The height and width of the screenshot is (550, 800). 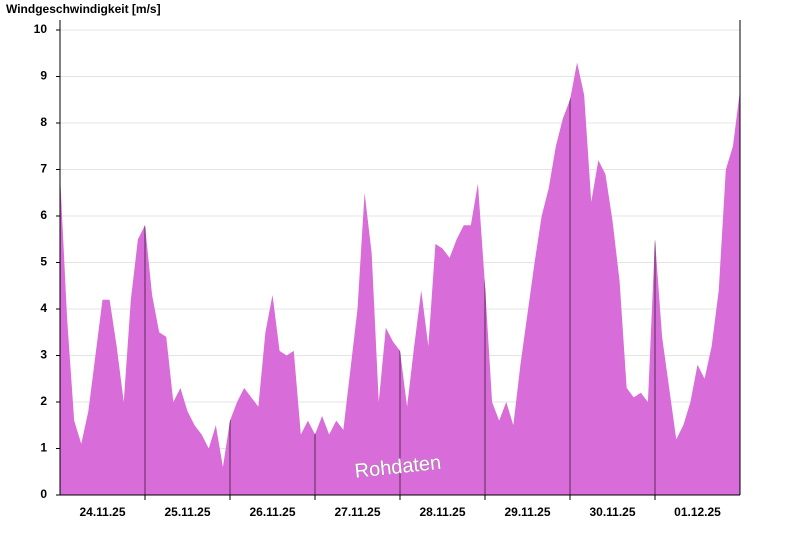 I want to click on x-tick-label: 24.11.25, so click(x=102, y=512).